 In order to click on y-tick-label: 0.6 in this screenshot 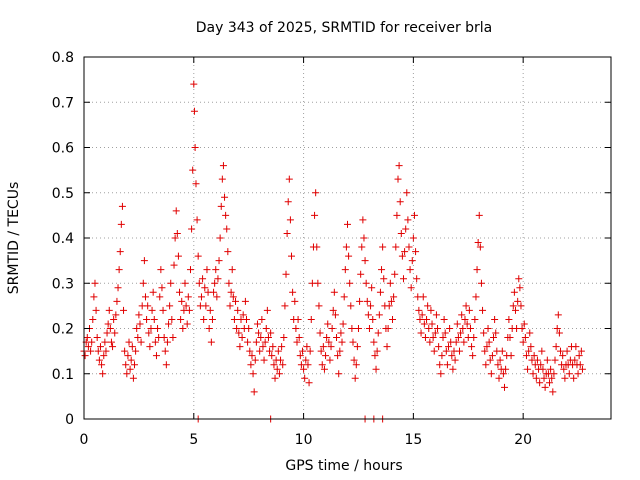, I will do `click(63, 149)`.